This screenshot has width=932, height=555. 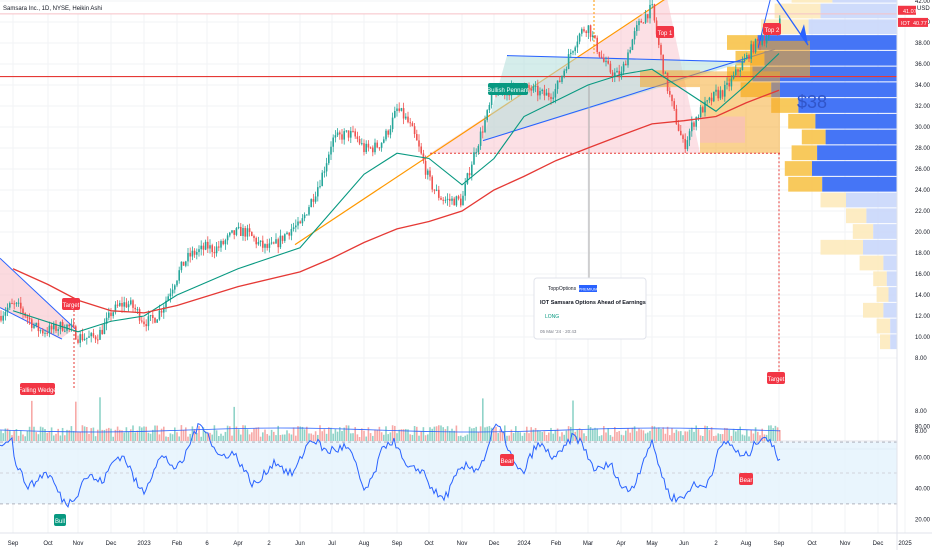 What do you see at coordinates (38, 293) in the screenshot?
I see `wedge-upper-line` at bounding box center [38, 293].